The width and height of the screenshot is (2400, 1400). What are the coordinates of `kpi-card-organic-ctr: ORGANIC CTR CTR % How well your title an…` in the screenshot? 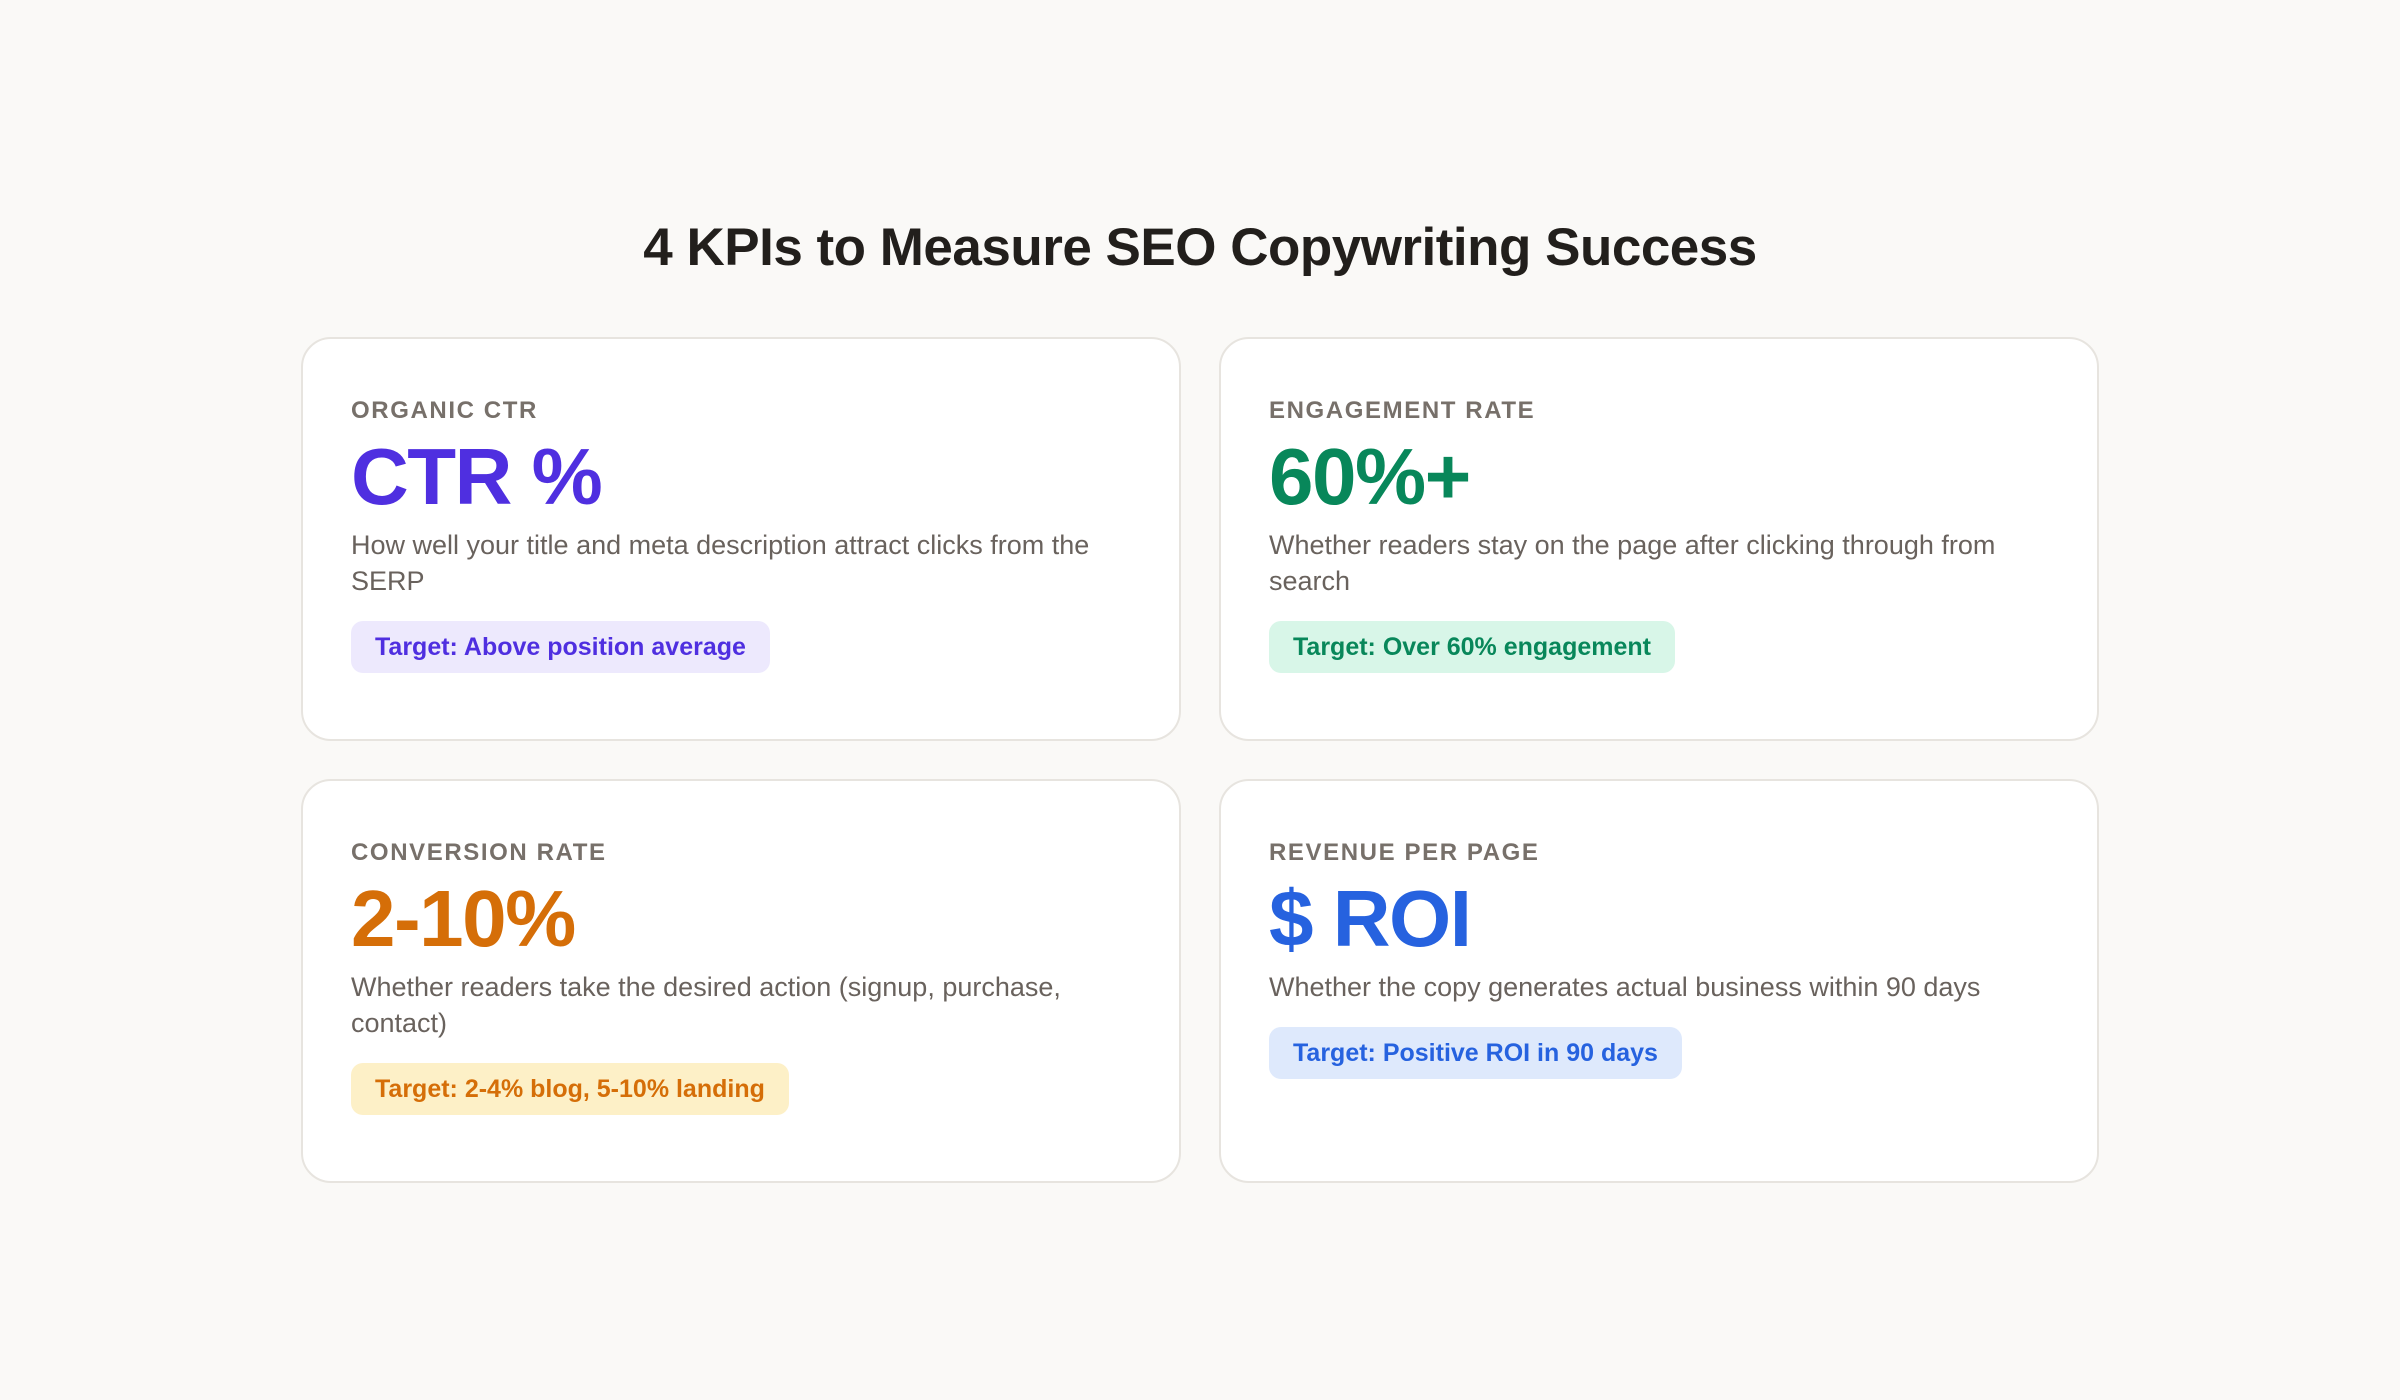 It's located at (741, 539).